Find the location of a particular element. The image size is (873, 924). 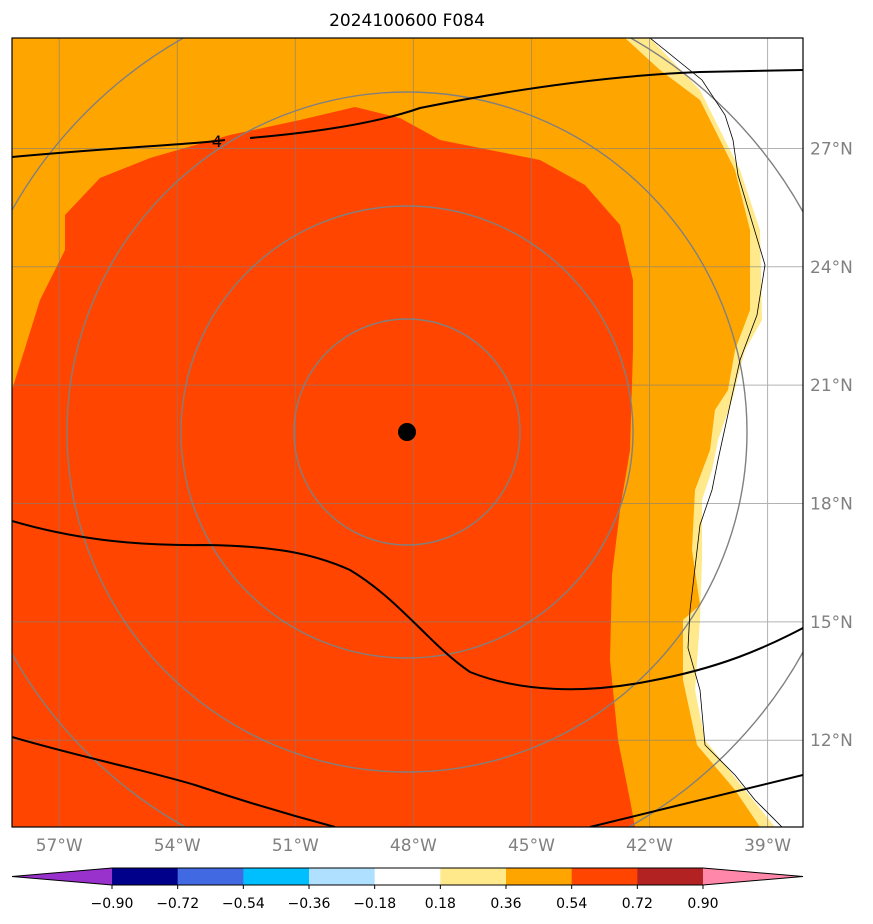

y-axis-labels: 27°N 24°N 21°N 18°N 15°N 12°N is located at coordinates (831, 445).